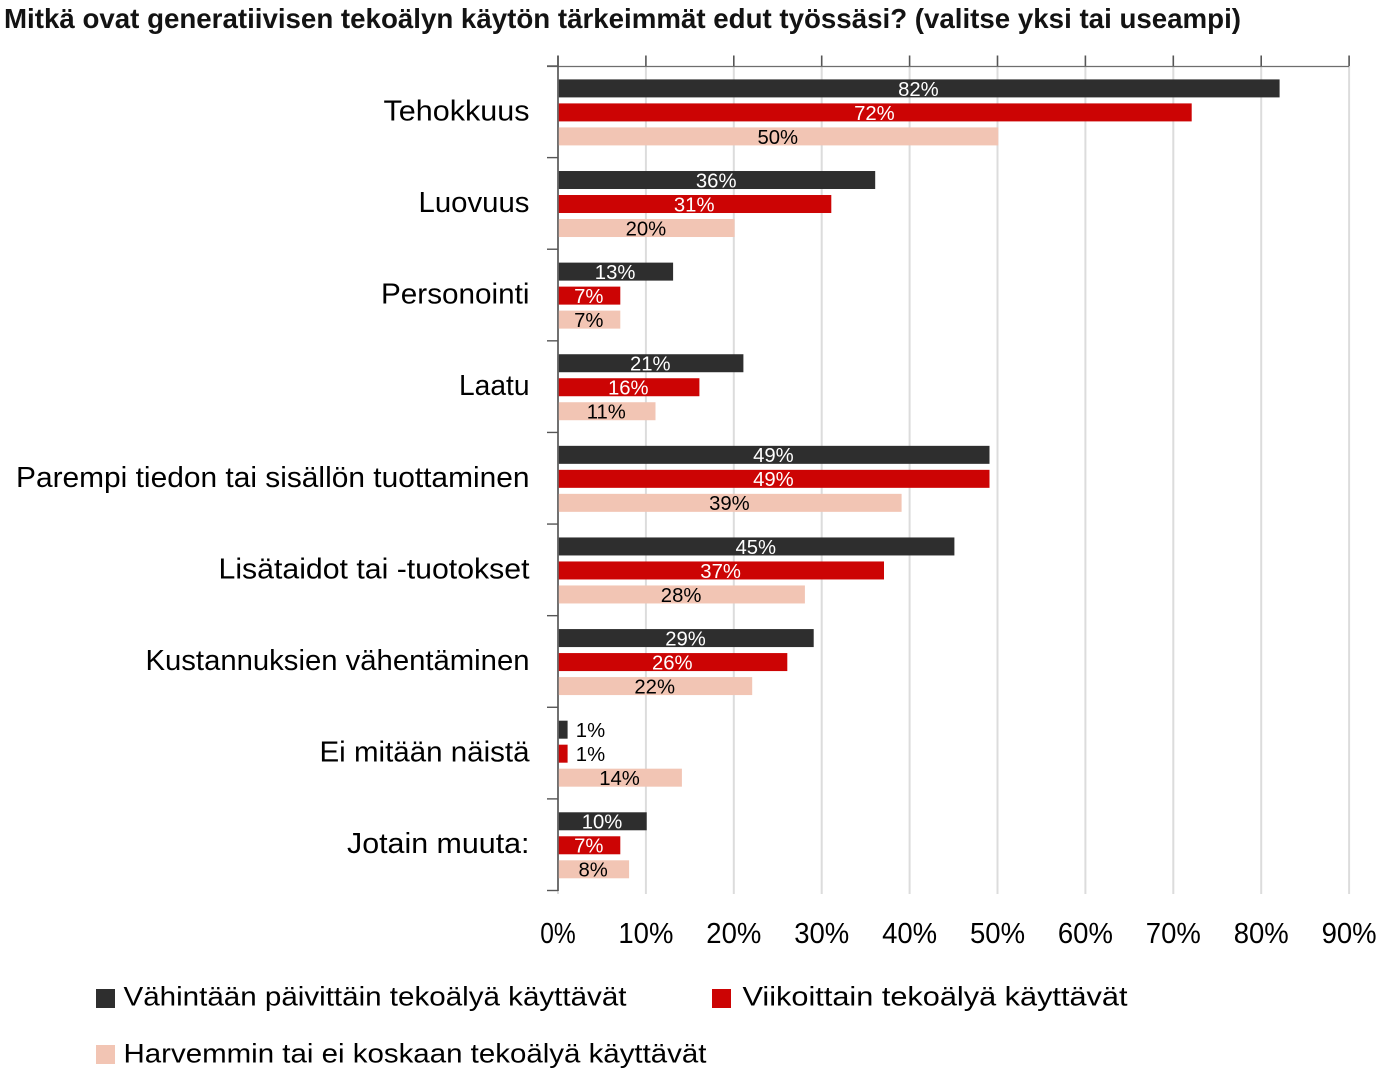 Image resolution: width=1388 pixels, height=1077 pixels. Describe the element at coordinates (694, 205) in the screenshot. I see `svg-text: 31%` at that location.